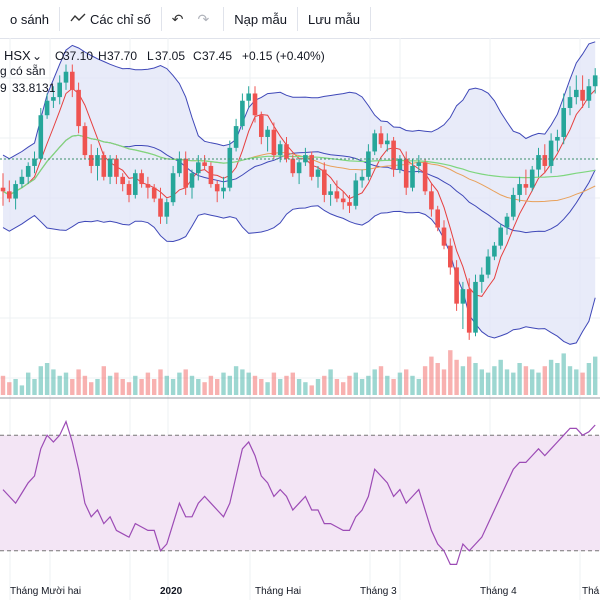 The height and width of the screenshot is (600, 600). Describe the element at coordinates (297, 19) in the screenshot. I see `toolbar-divider` at that location.